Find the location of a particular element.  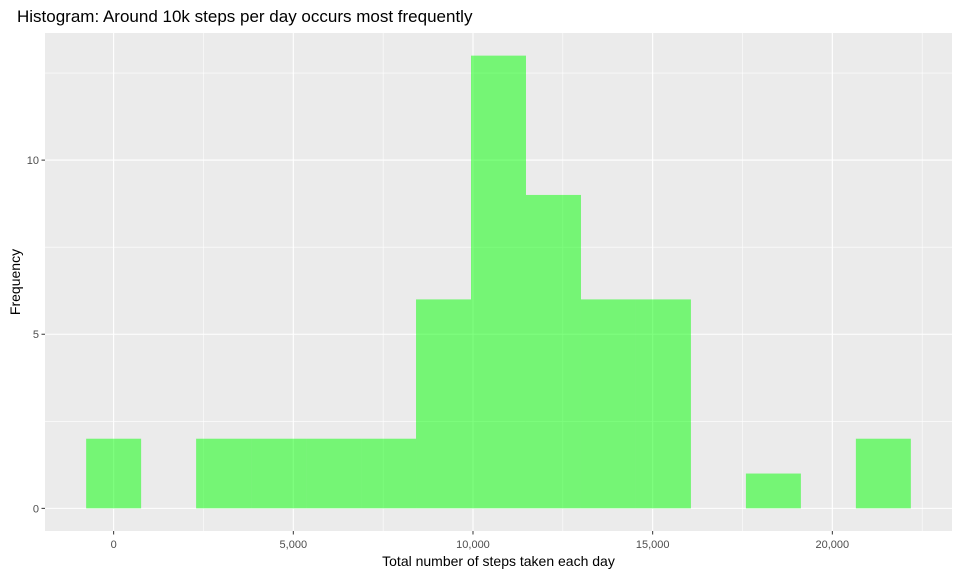

x-tick-label: 10,000 is located at coordinates (473, 545).